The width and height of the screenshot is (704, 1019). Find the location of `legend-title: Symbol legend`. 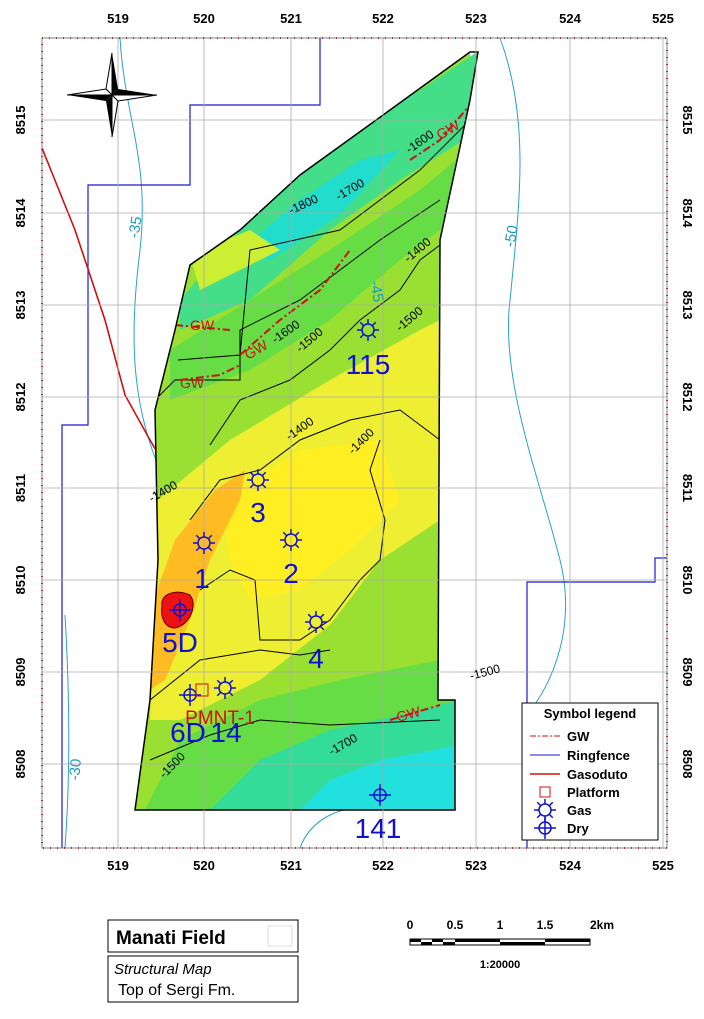

legend-title: Symbol legend is located at coordinates (590, 713).